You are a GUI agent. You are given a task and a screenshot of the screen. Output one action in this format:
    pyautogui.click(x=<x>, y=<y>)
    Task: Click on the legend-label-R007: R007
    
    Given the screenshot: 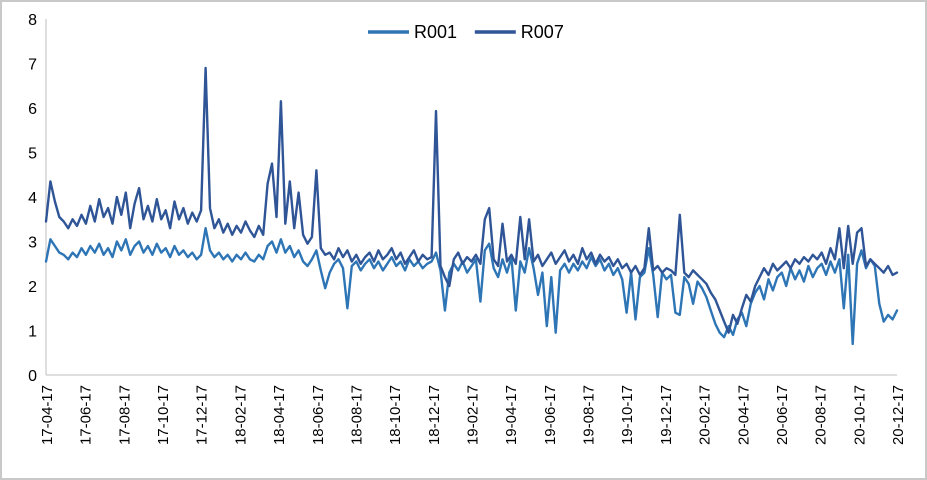 What is the action you would take?
    pyautogui.click(x=542, y=32)
    